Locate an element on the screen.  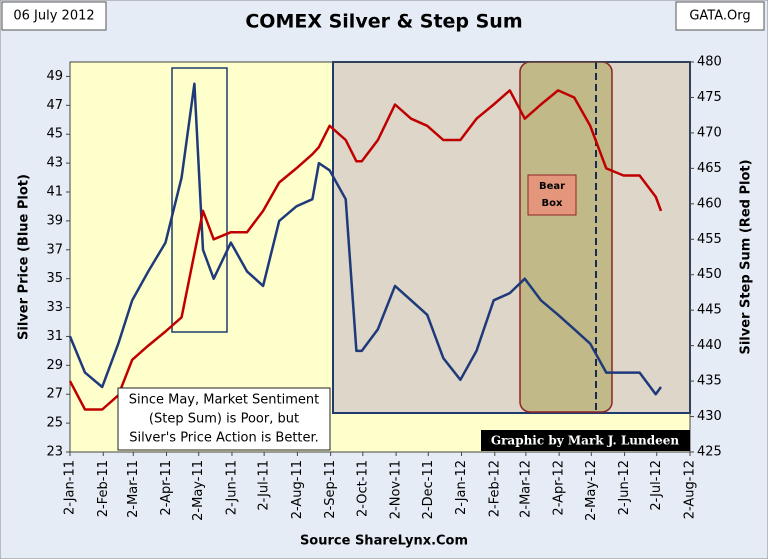
spike-box is located at coordinates (199, 200).